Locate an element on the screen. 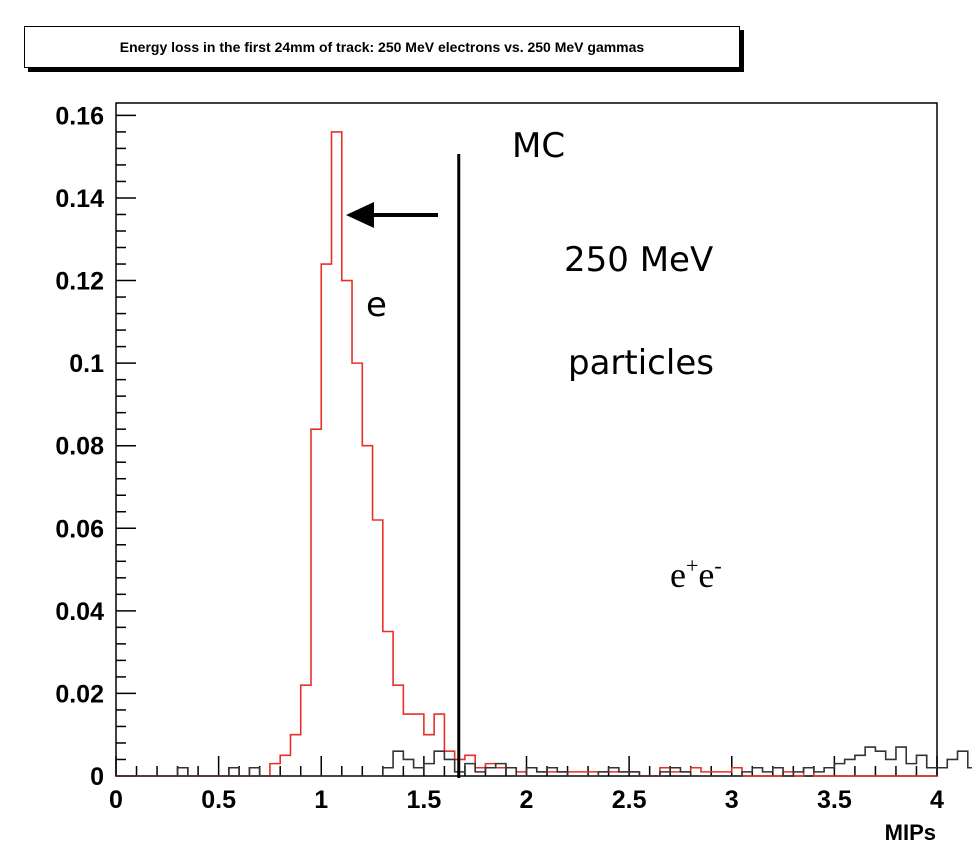 This screenshot has height=866, width=972. x-tick-label: 2.5 is located at coordinates (629, 800).